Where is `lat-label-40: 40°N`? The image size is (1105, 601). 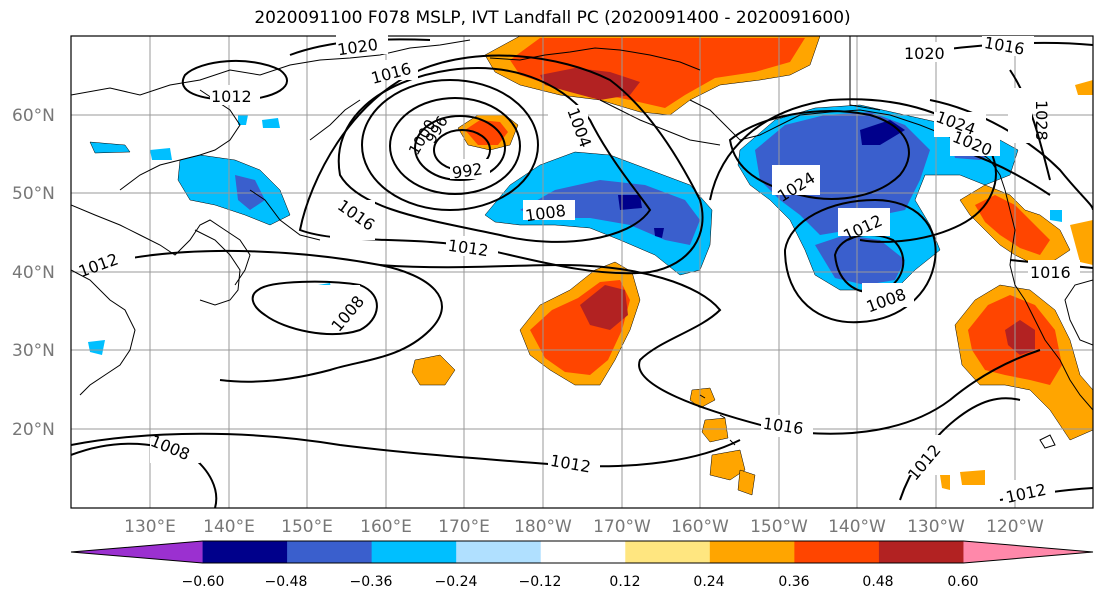
lat-label-40: 40°N is located at coordinates (33, 273).